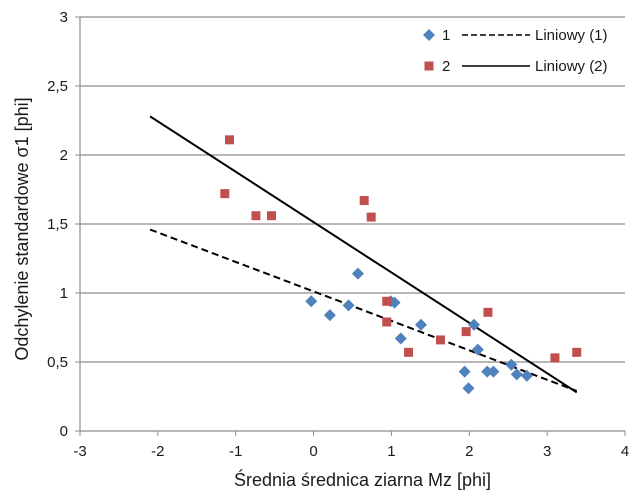  What do you see at coordinates (64, 17) in the screenshot?
I see `y-tick-label: 3` at bounding box center [64, 17].